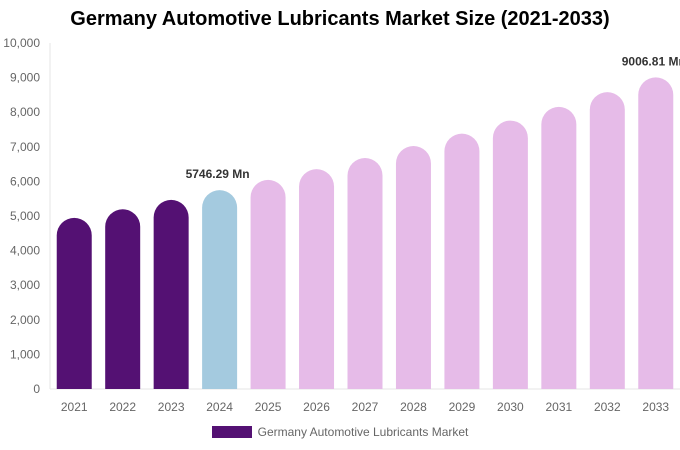 The image size is (680, 450). Describe the element at coordinates (171, 294) in the screenshot. I see `bar-2023` at that location.